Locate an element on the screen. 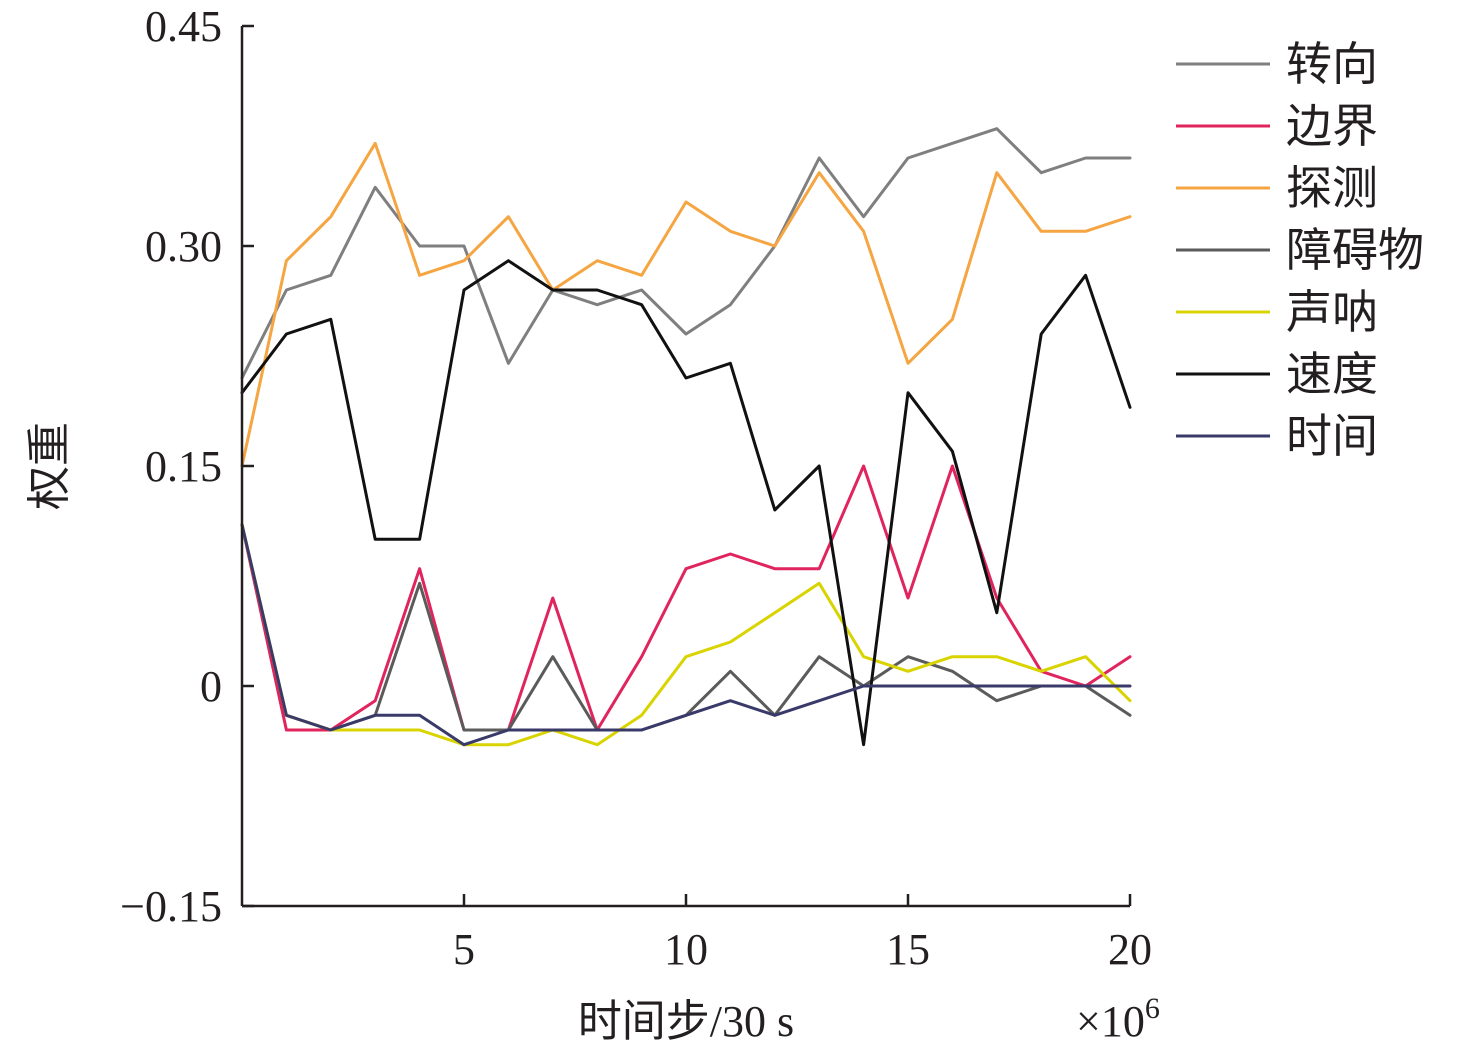  legend-label: 速度 is located at coordinates (1332, 374).